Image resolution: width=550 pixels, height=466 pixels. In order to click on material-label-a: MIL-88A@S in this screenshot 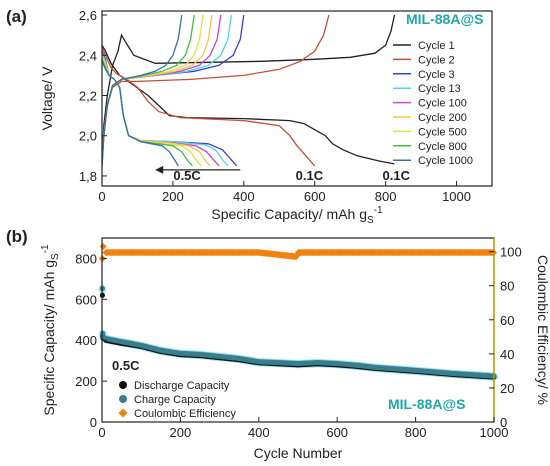, I will do `click(444, 19)`.